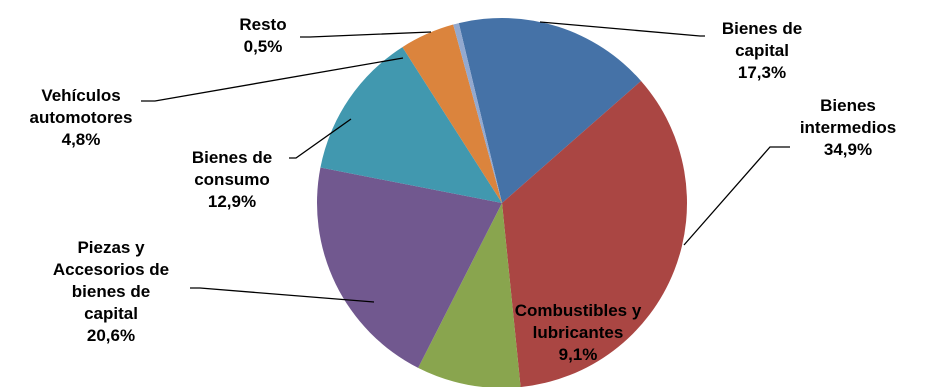  What do you see at coordinates (263, 46) in the screenshot?
I see `slice-value-label: 0,5%` at bounding box center [263, 46].